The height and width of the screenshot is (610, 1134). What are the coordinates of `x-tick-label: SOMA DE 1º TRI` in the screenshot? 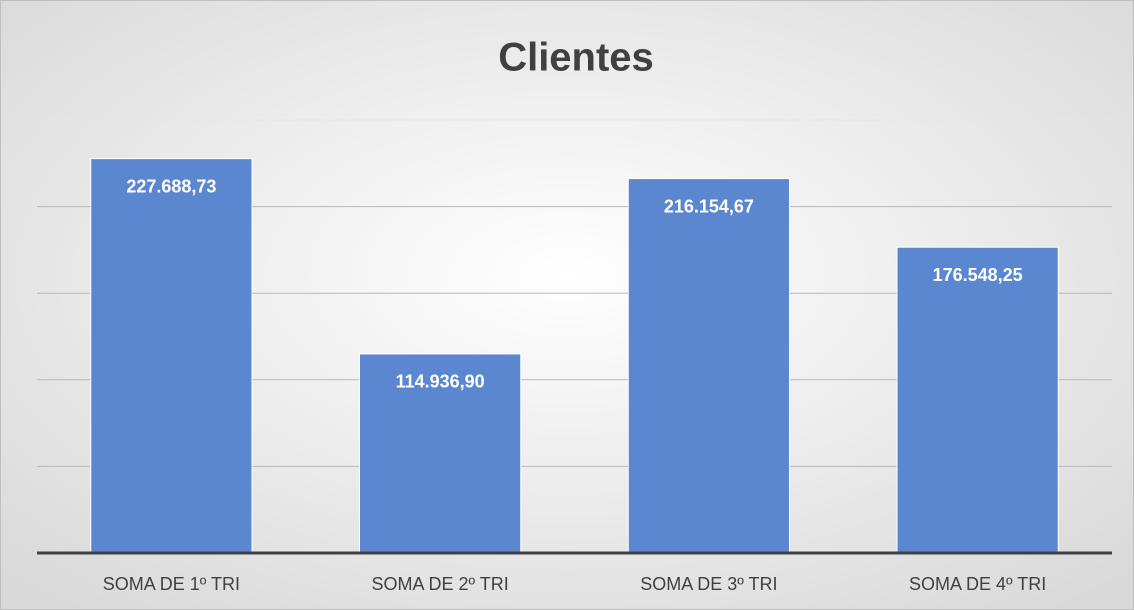 It's located at (171, 584).